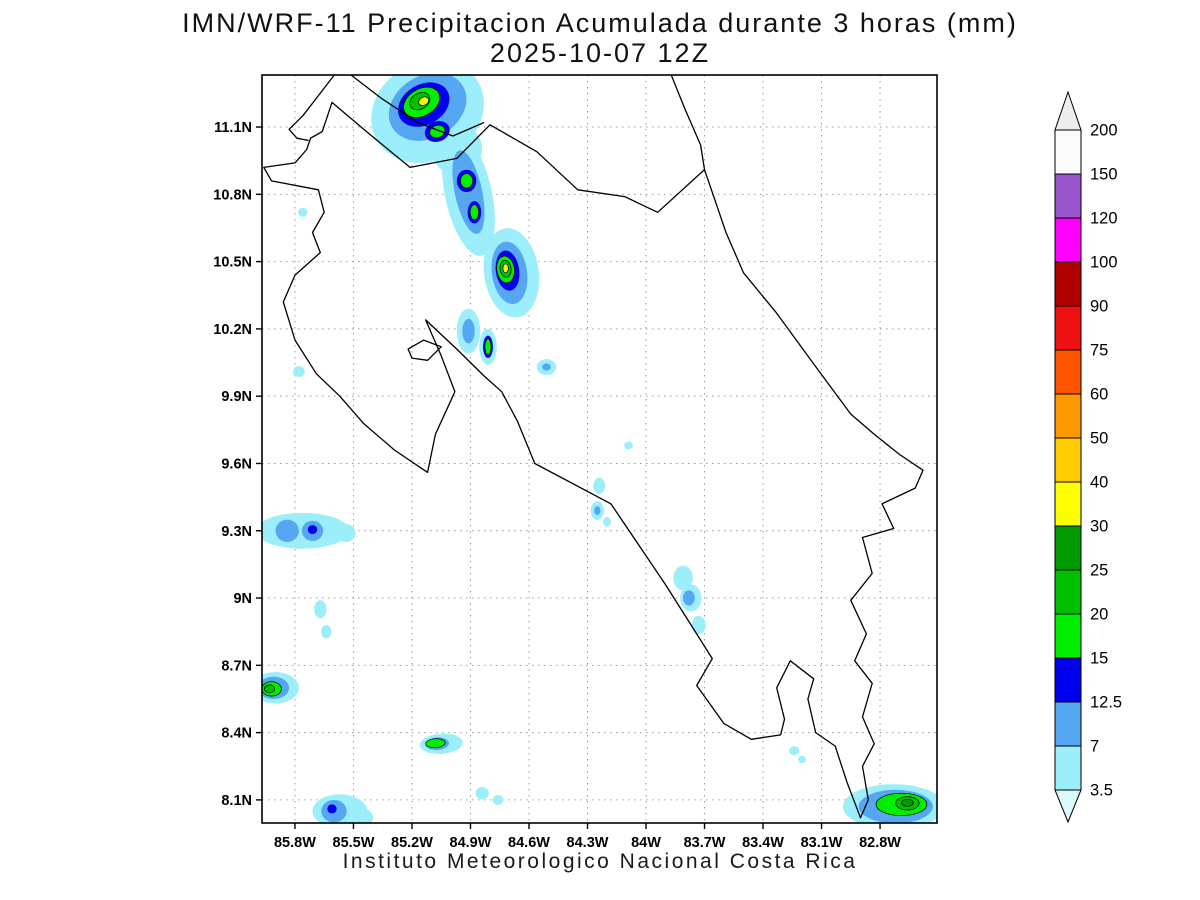 This screenshot has height=900, width=1200. What do you see at coordinates (1099, 615) in the screenshot?
I see `colorbar-tick-label: 20` at bounding box center [1099, 615].